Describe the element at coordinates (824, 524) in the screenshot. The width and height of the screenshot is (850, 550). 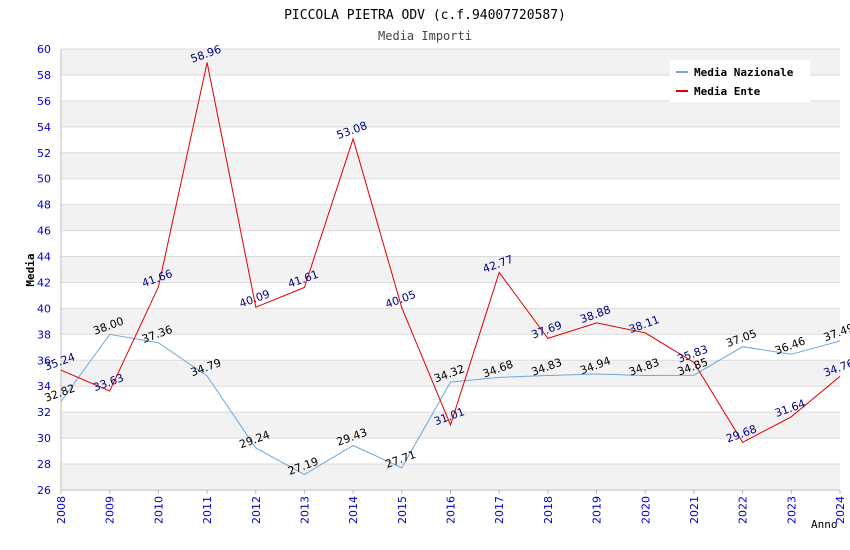
I see `x-axis-label: Anno` at that location.